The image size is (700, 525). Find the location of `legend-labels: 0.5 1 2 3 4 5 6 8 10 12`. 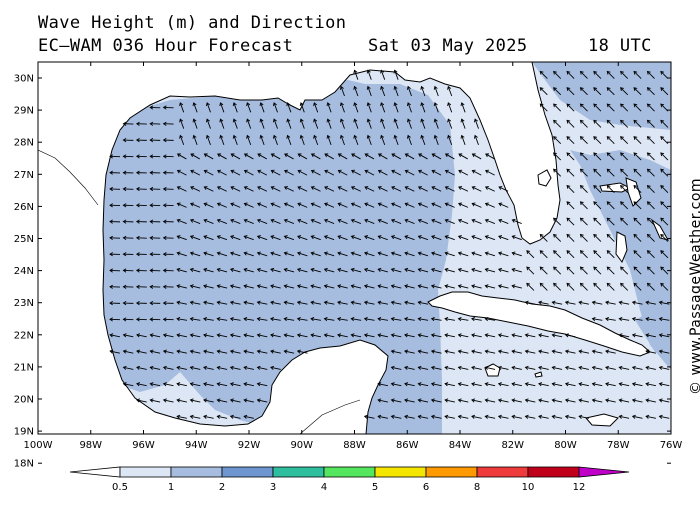

legend-labels: 0.5 1 2 3 4 5 6 8 10 12 is located at coordinates (348, 487).